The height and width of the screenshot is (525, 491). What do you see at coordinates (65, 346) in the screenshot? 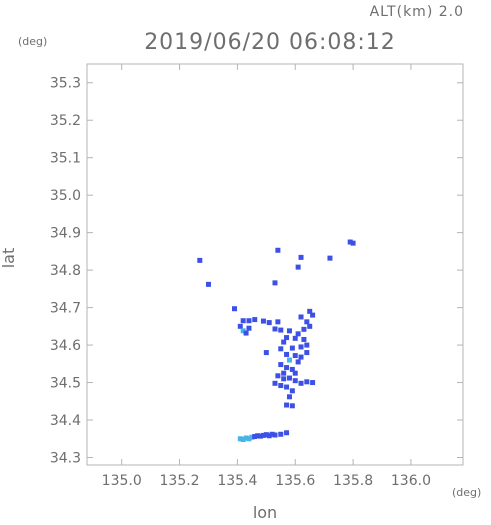
I see `y-tick-label: 34.6` at bounding box center [65, 346].